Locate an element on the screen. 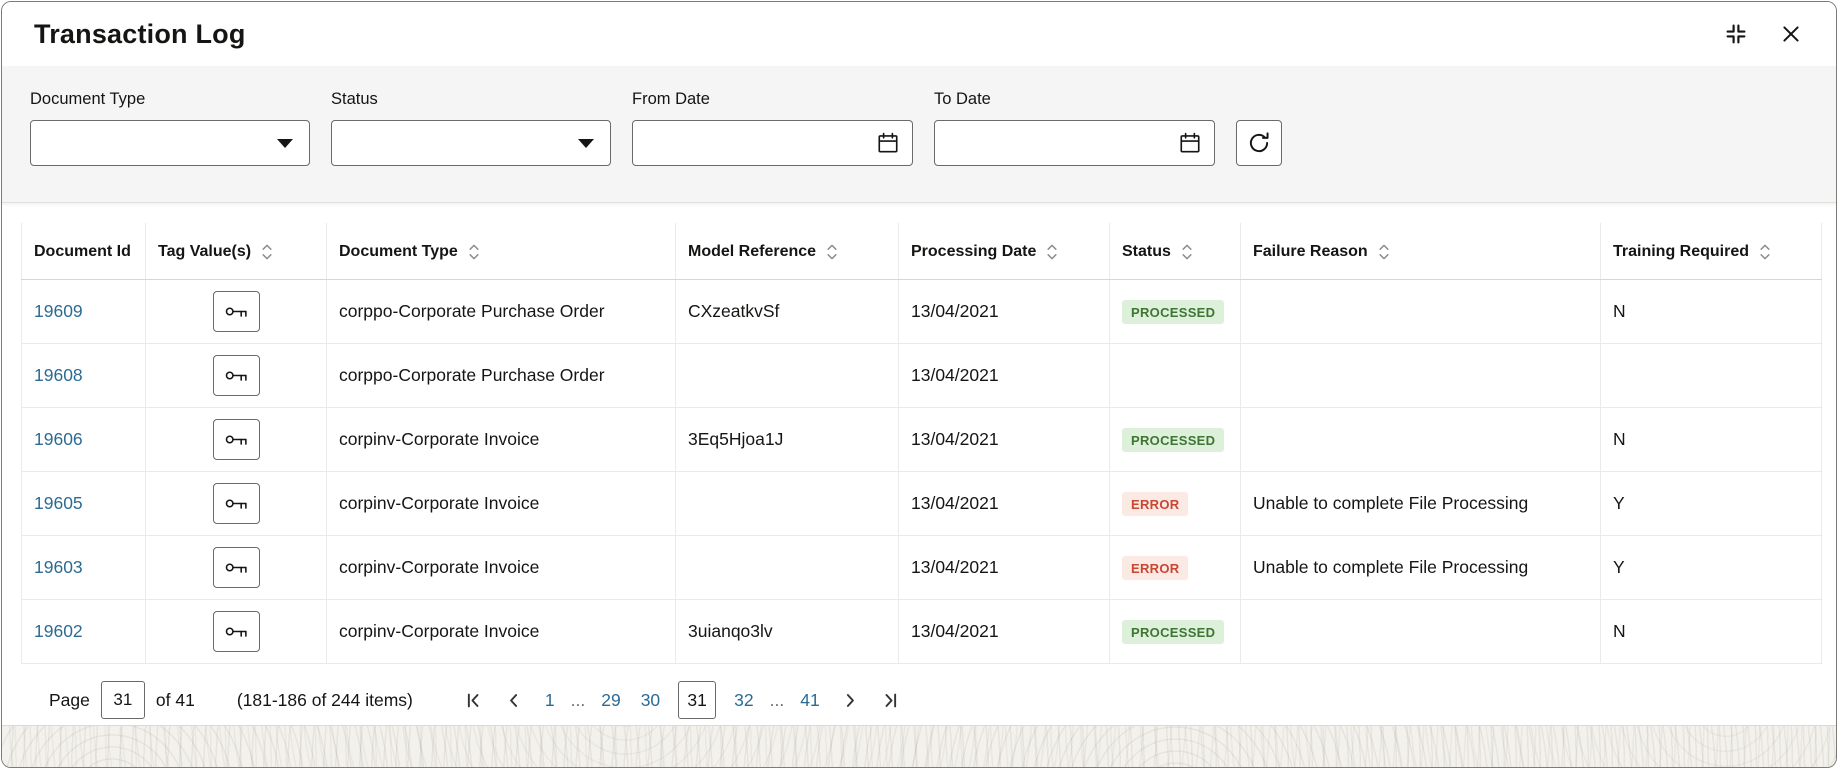  document-id-link: 19606 is located at coordinates (58, 439).